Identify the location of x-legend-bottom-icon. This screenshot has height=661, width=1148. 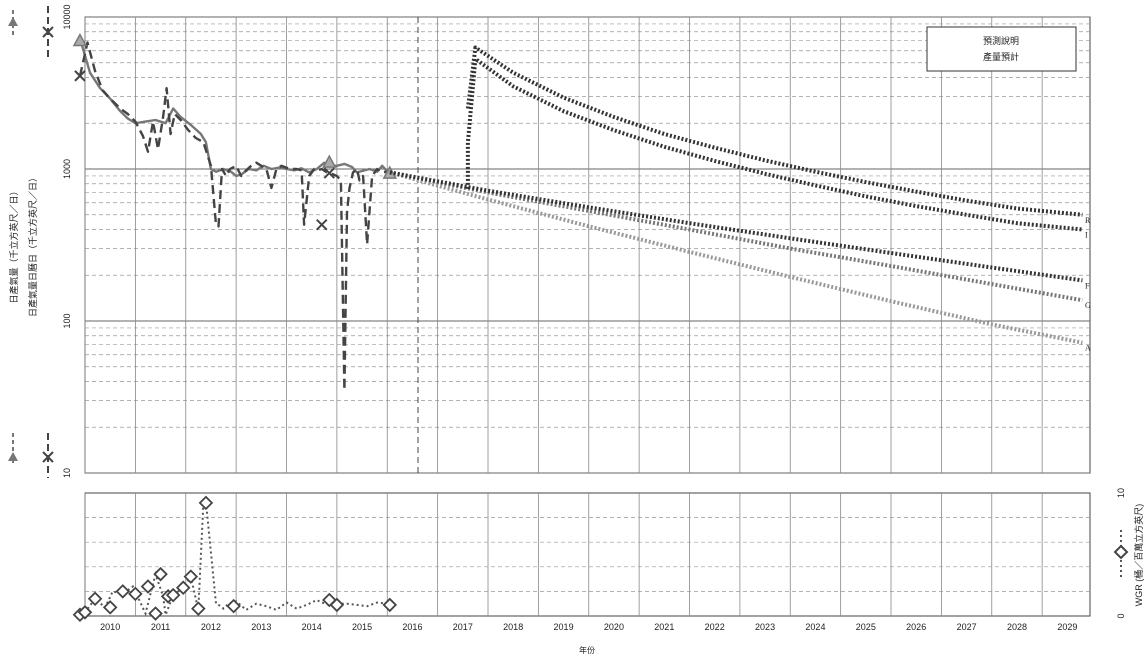
(48, 455).